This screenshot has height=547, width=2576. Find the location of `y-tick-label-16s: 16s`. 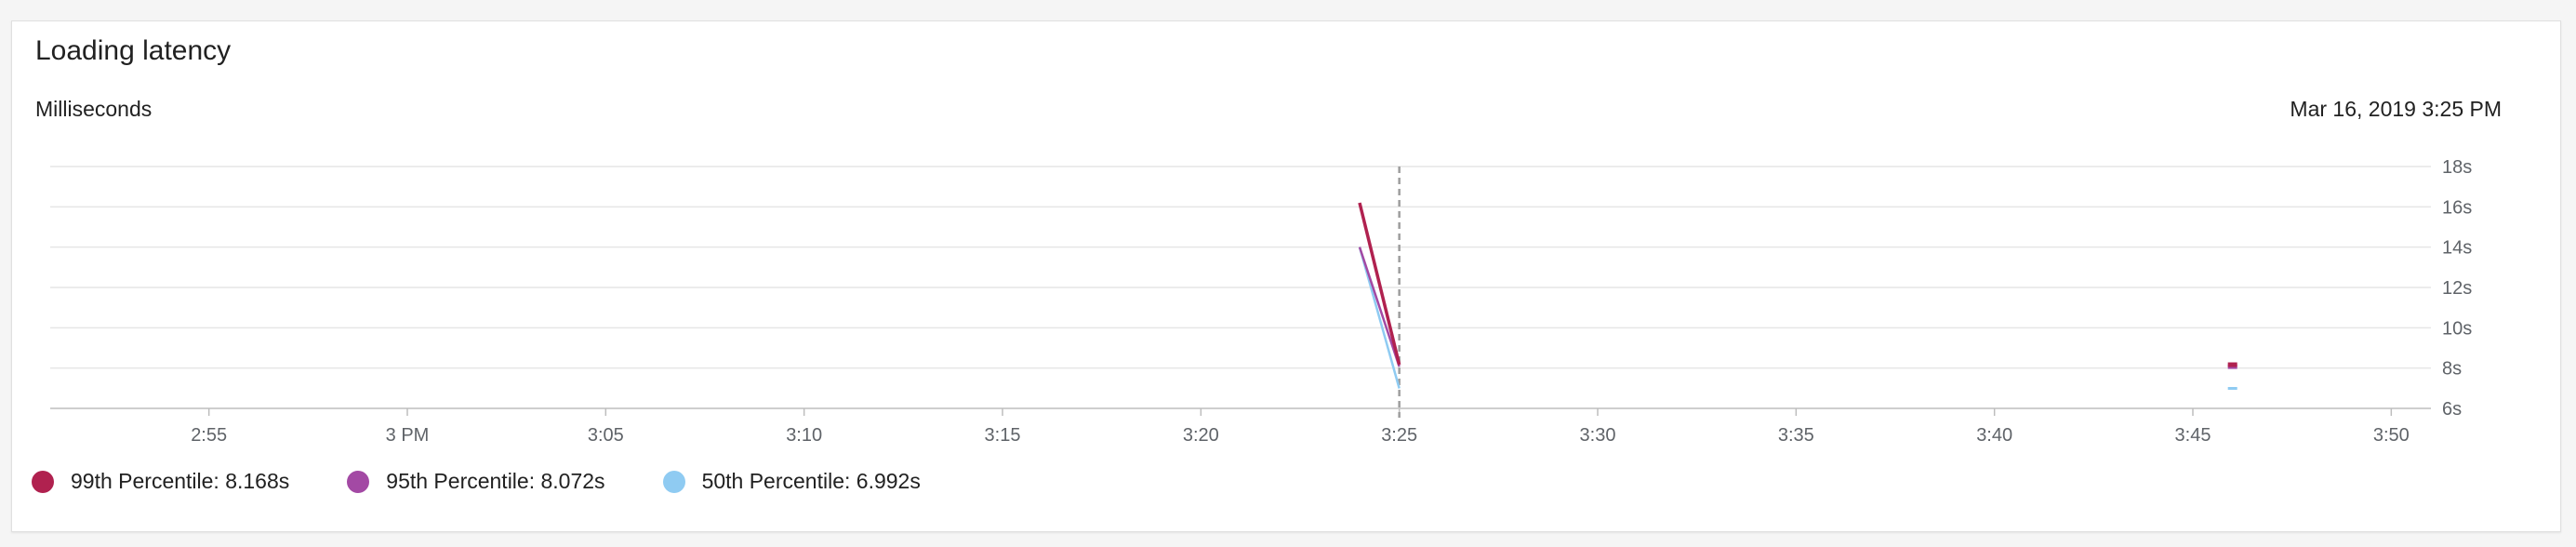

y-tick-label-16s: 16s is located at coordinates (2457, 207).